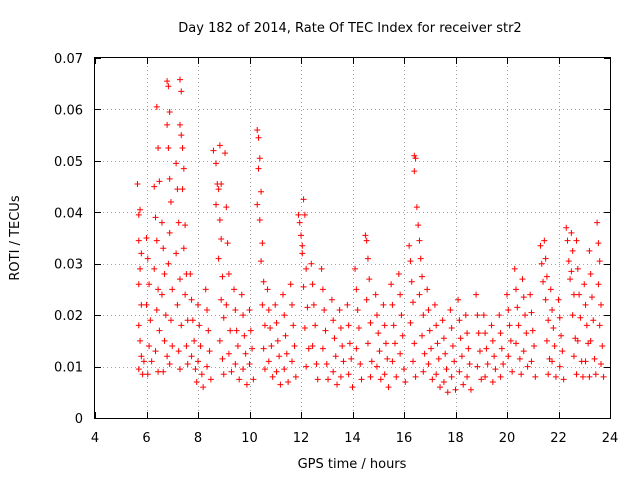 Image resolution: width=640 pixels, height=480 pixels. I want to click on x-tick-label: 10, so click(249, 438).